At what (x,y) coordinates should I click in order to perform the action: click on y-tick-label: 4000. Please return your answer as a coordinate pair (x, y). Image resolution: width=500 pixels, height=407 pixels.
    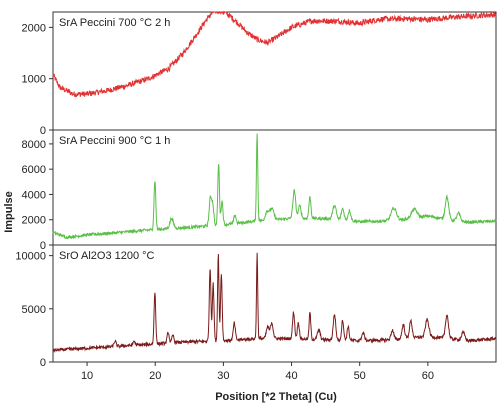
    Looking at the image, I should click on (34, 195).